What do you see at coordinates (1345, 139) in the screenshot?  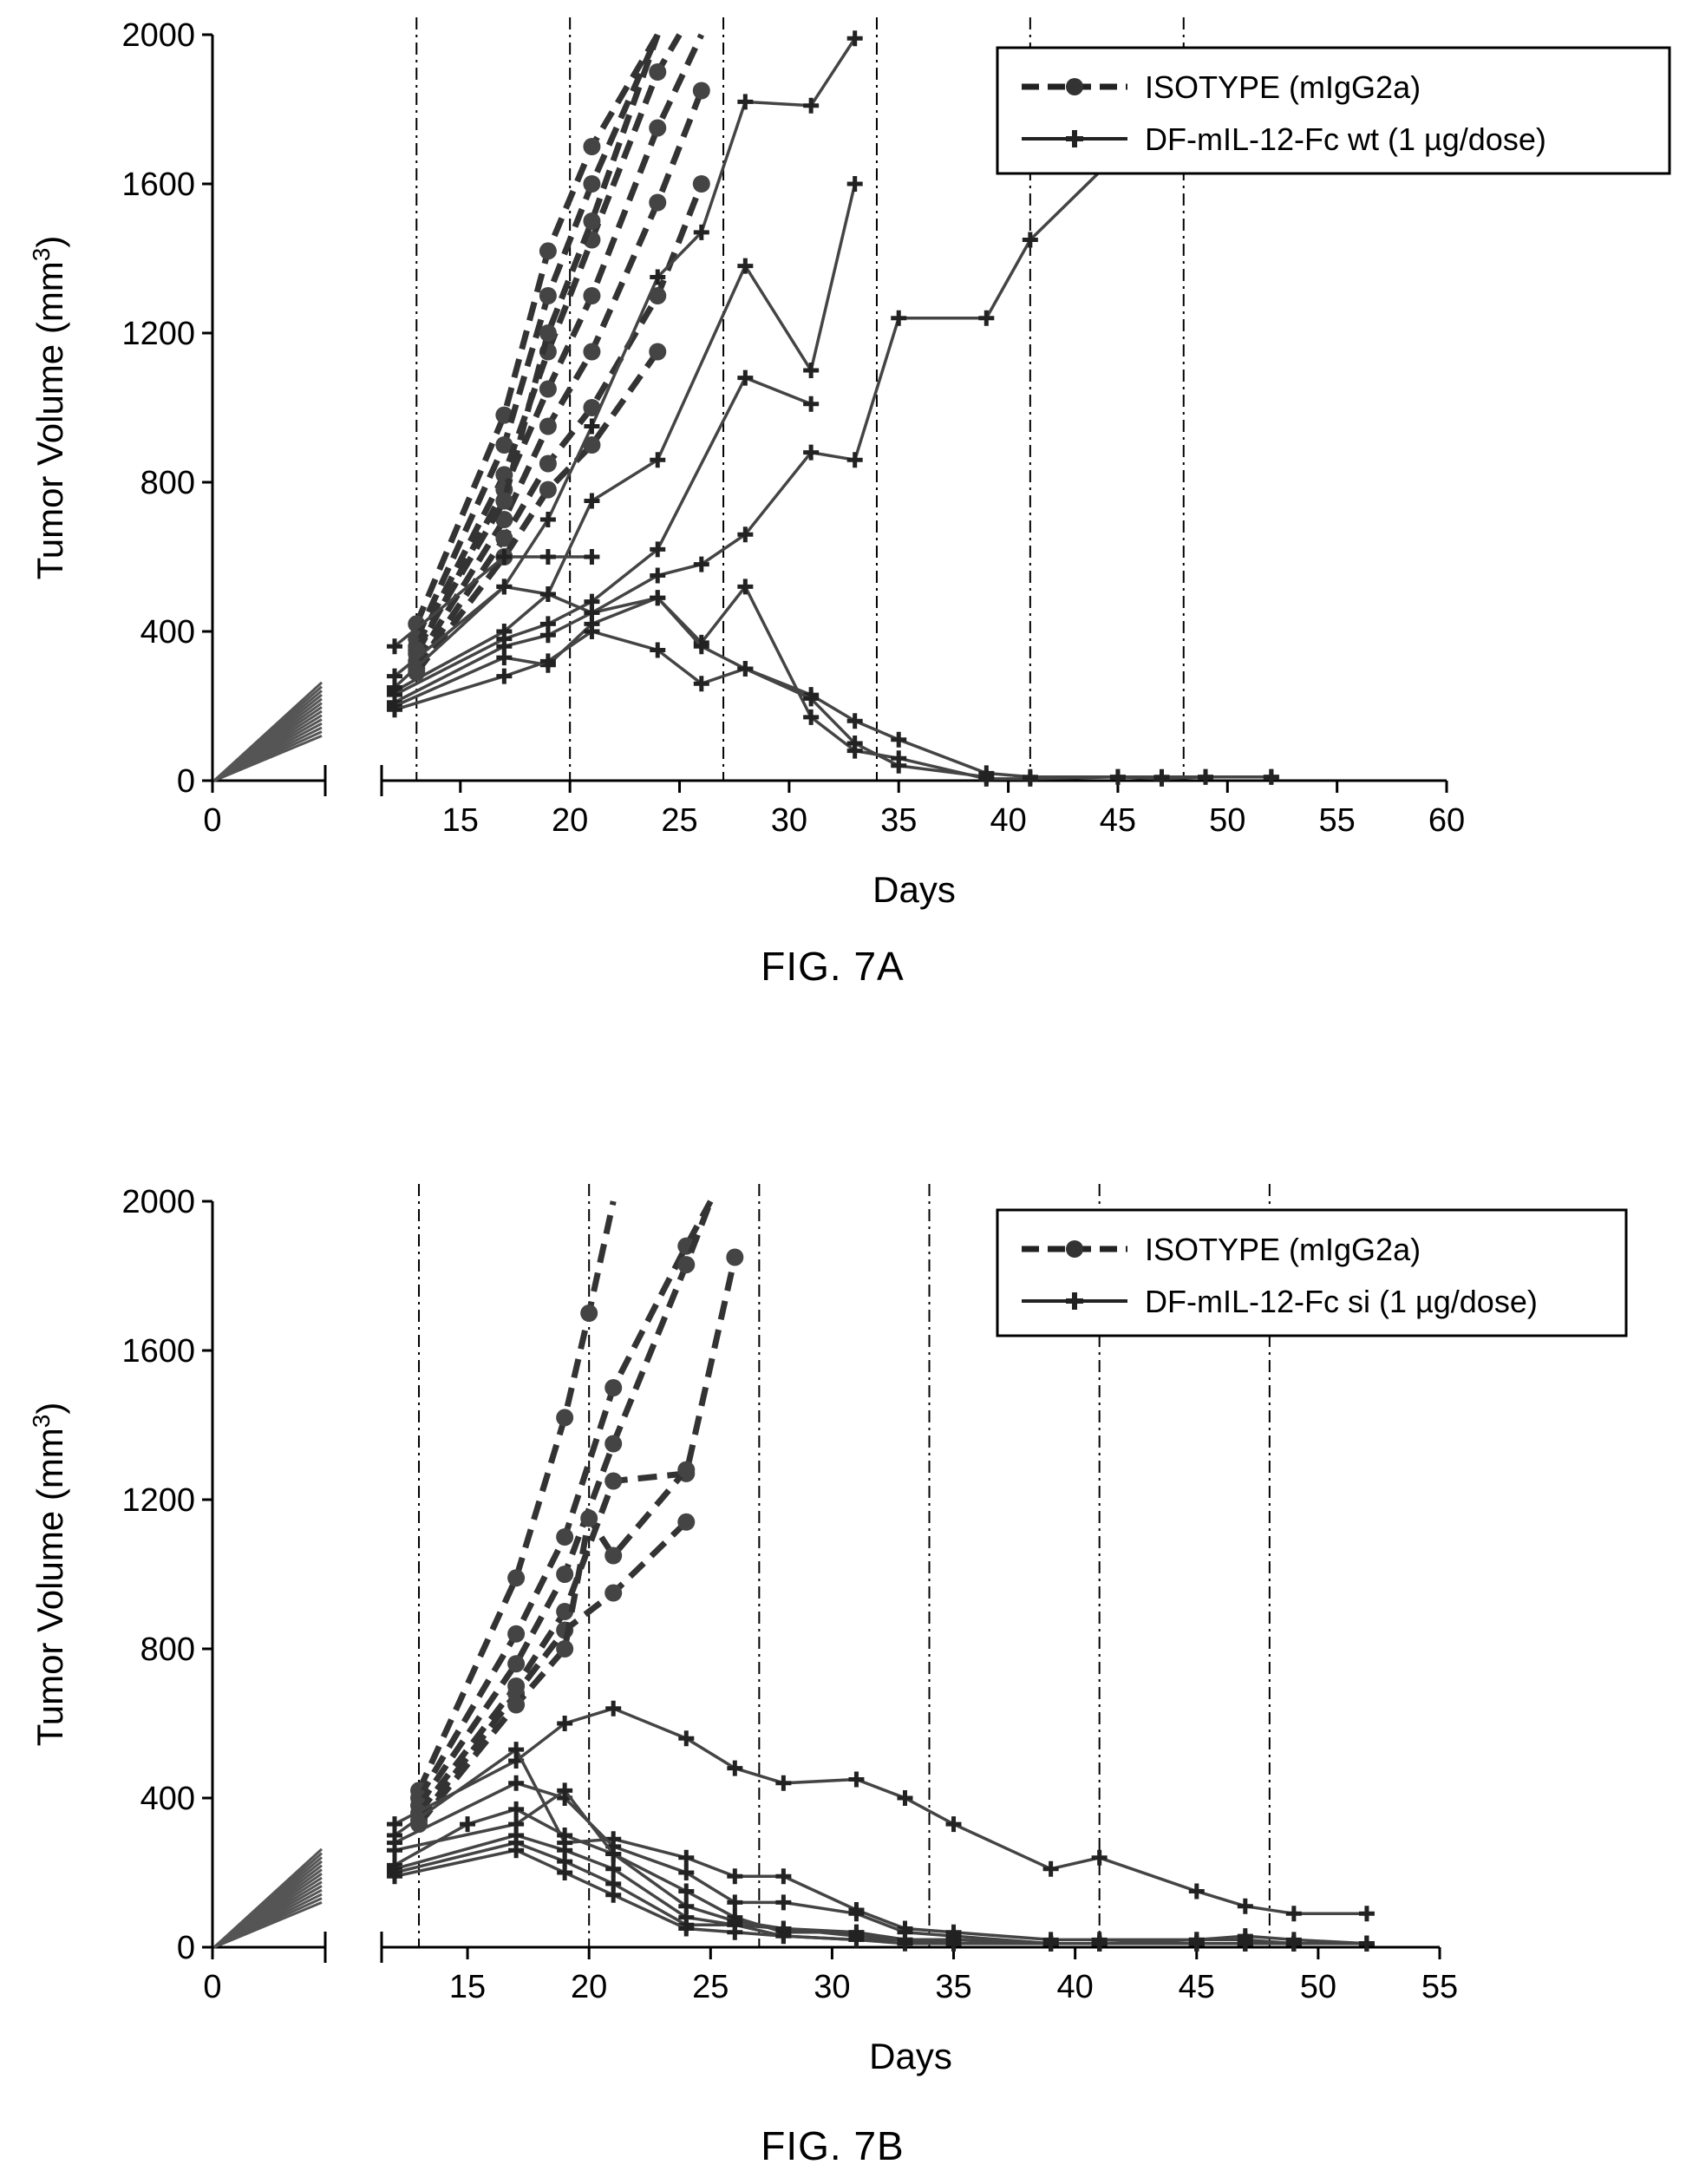 I see `legend-label: DF-mIL-12-Fc wt (1 µg/dose)` at bounding box center [1345, 139].